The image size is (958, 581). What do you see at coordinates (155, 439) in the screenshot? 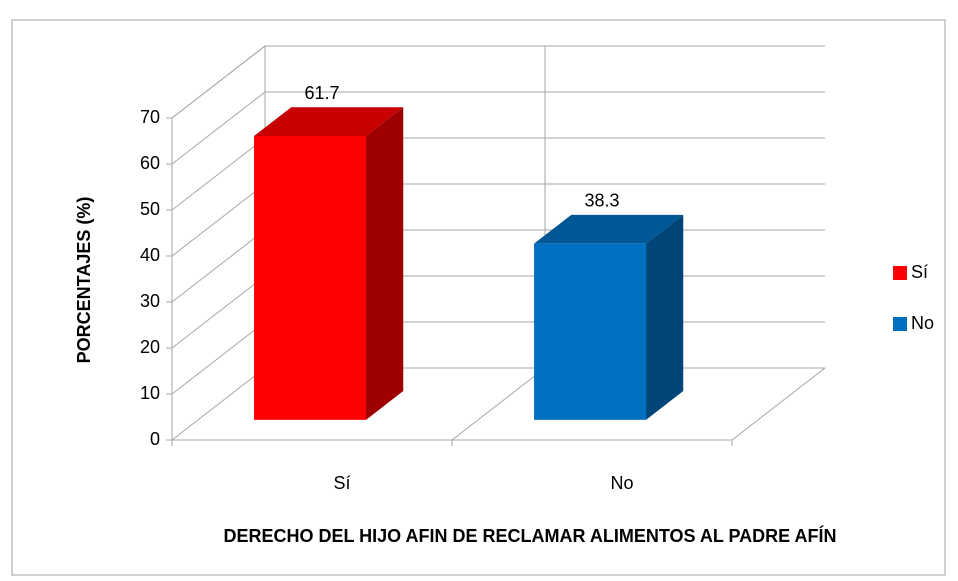
I see `y-tick-label: 0` at bounding box center [155, 439].